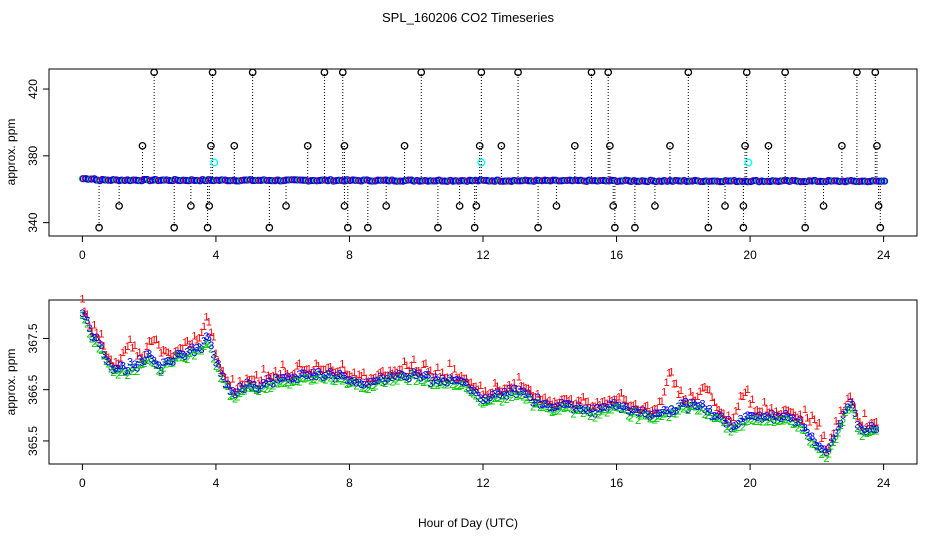 This screenshot has width=936, height=540. I want to click on top-xtick-label: 16, so click(617, 255).